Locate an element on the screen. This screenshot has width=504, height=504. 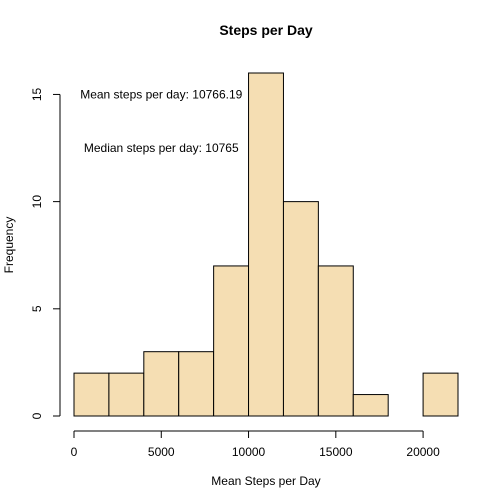
annotation-text: Median steps per day: 10765 is located at coordinates (161, 148).